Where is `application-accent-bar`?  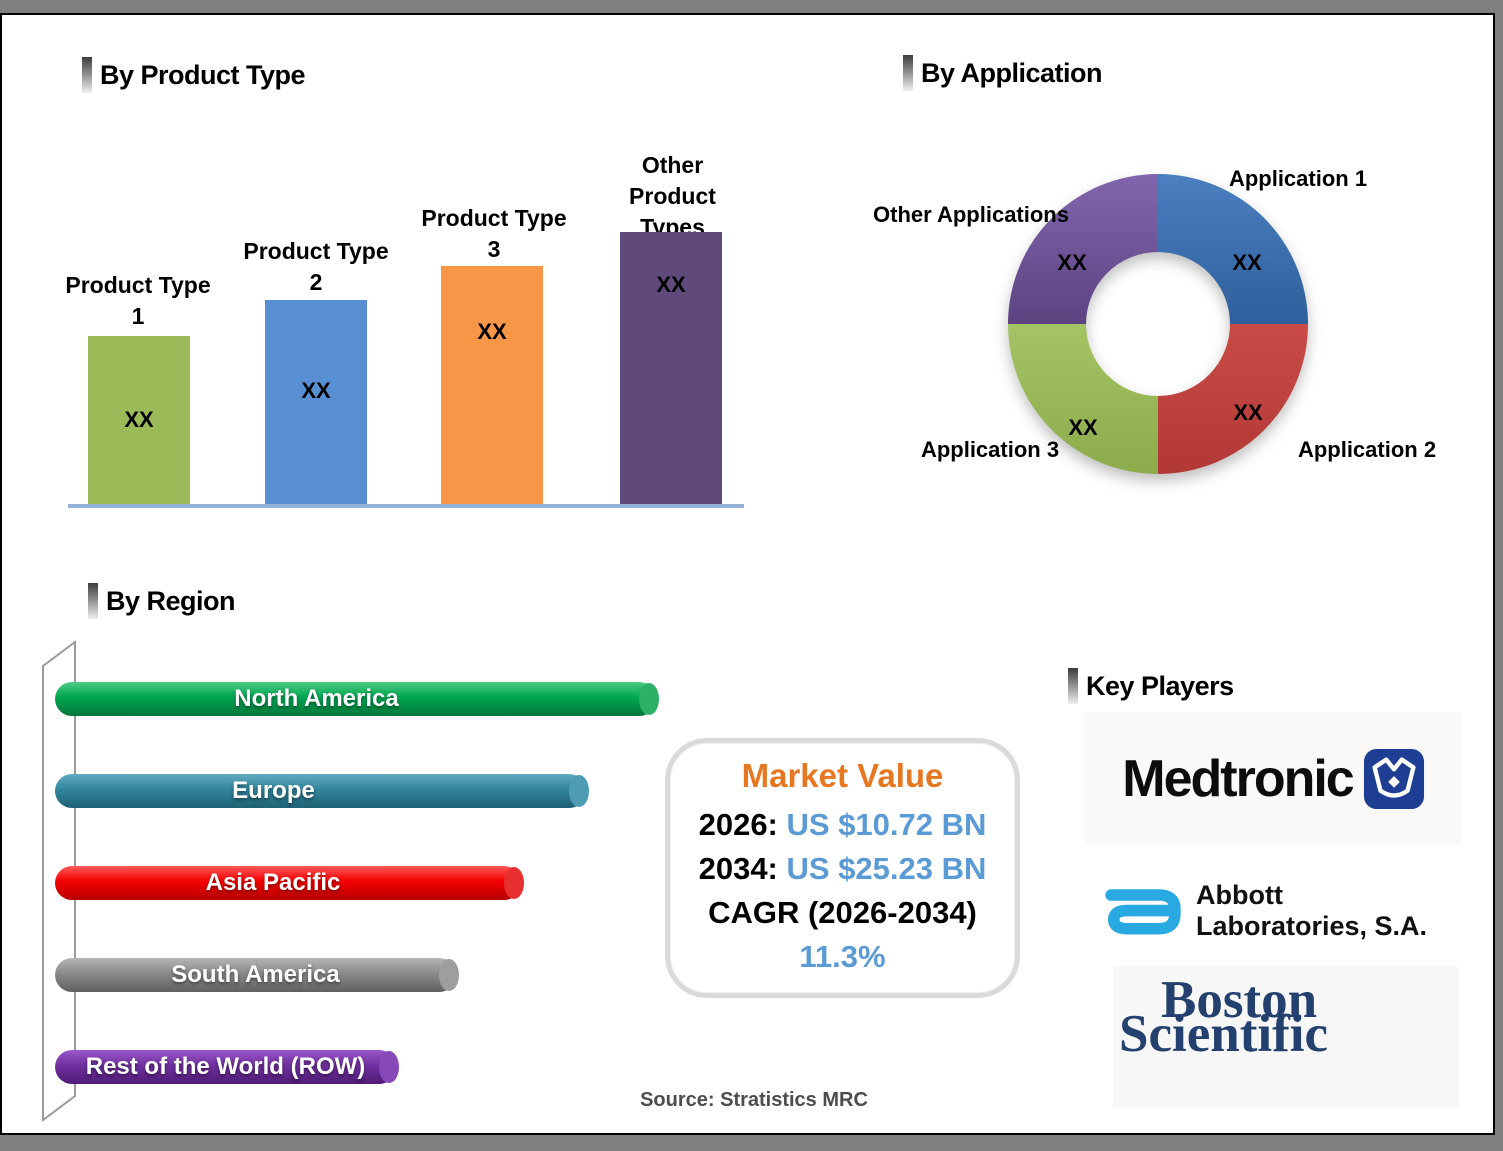
application-accent-bar is located at coordinates (908, 73).